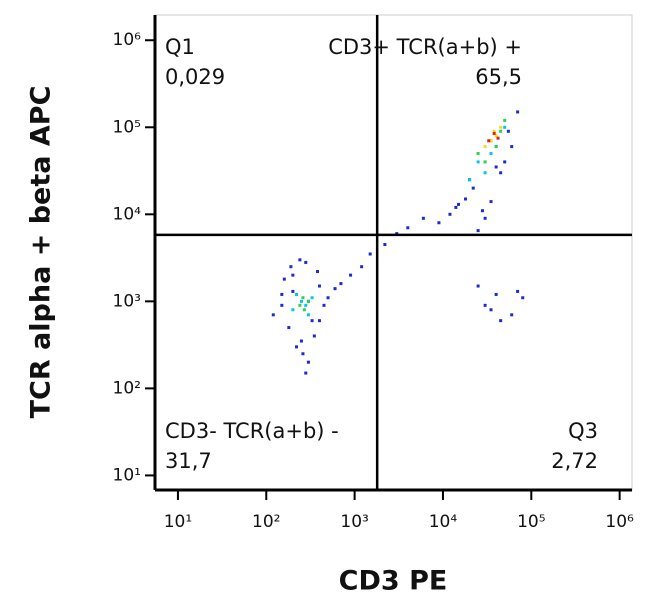 This screenshot has width=650, height=616. Describe the element at coordinates (180, 47) in the screenshot. I see `quadrant-name: Q1` at that location.